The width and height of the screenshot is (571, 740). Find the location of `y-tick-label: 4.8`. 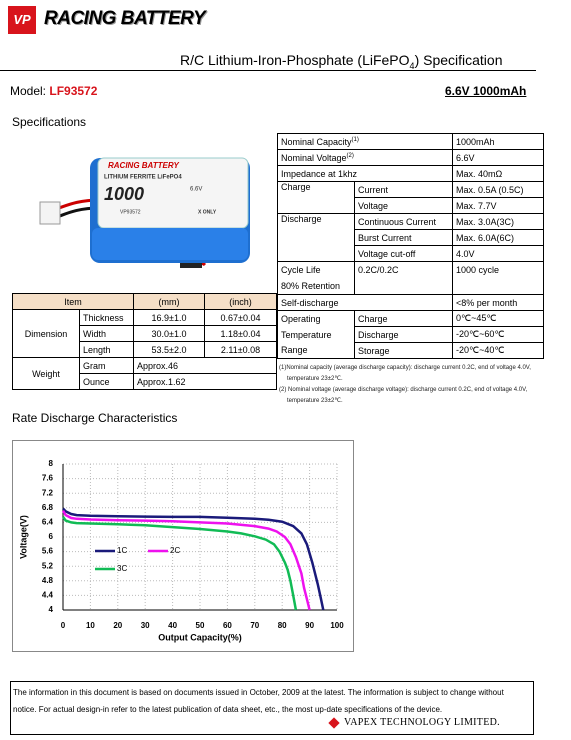

y-tick-label: 4.8 is located at coordinates (48, 580).